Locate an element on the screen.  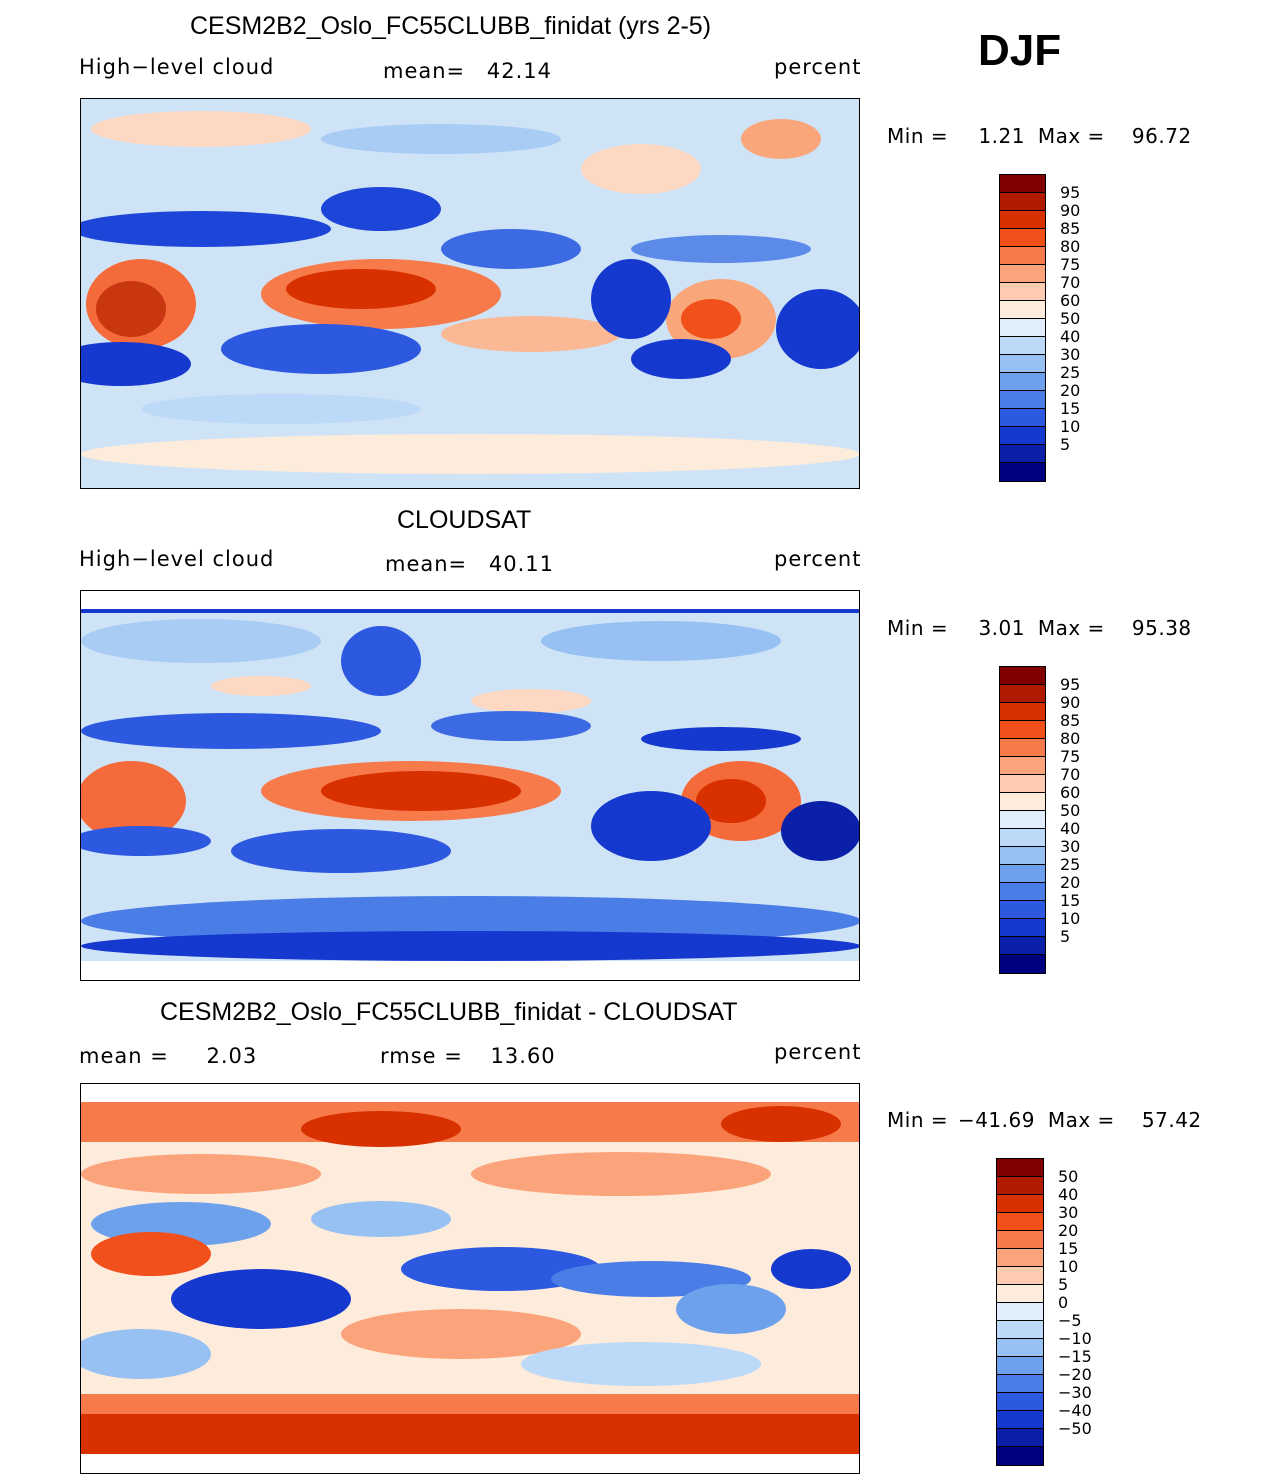
panel-3-mean: mean = 2.03 is located at coordinates (168, 1056).